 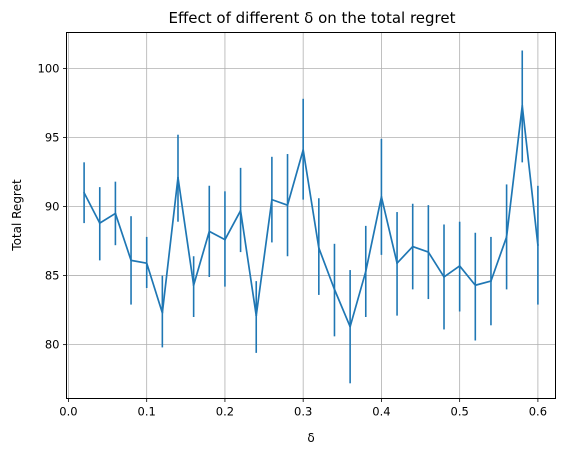 What do you see at coordinates (303, 412) in the screenshot?
I see `x-tick-label-3: 0.3` at bounding box center [303, 412].